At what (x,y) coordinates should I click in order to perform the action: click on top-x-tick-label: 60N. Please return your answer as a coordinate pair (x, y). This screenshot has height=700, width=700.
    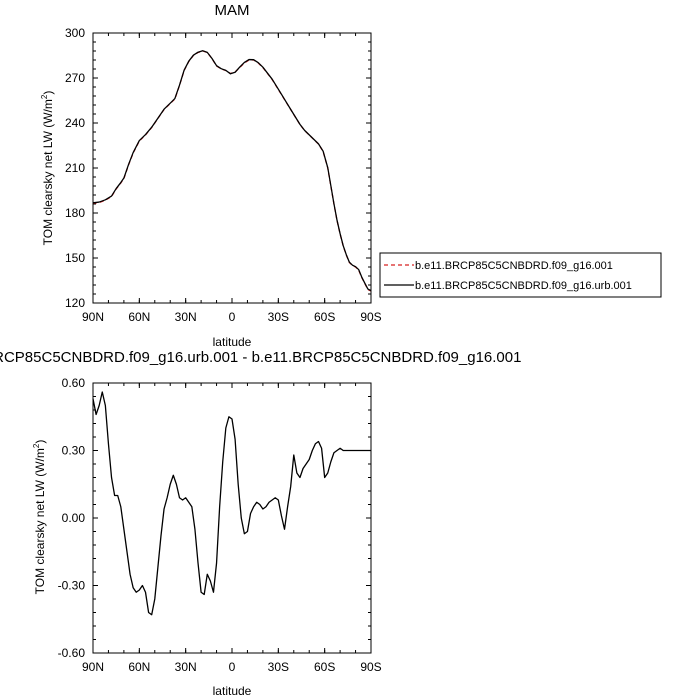
    Looking at the image, I should click on (139, 317).